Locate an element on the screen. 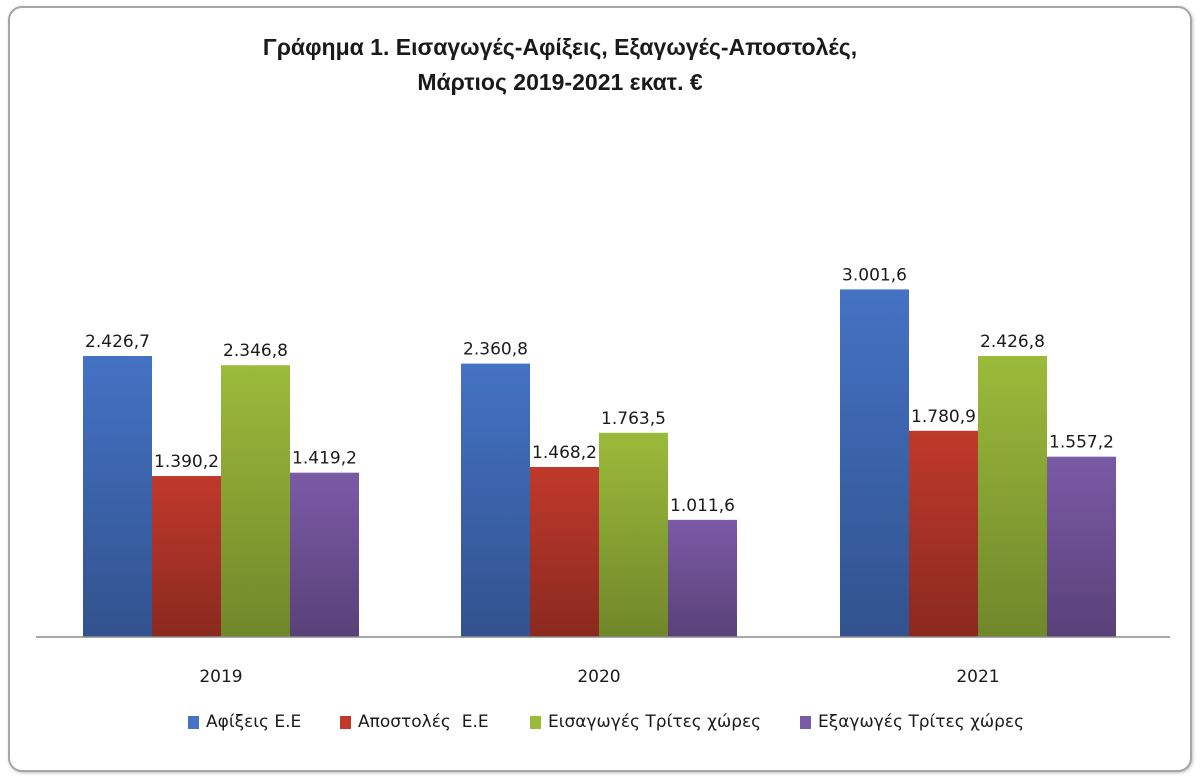 The height and width of the screenshot is (781, 1200). legend-item-series-1: Αφίξεις Ε.Ε is located at coordinates (244, 722).